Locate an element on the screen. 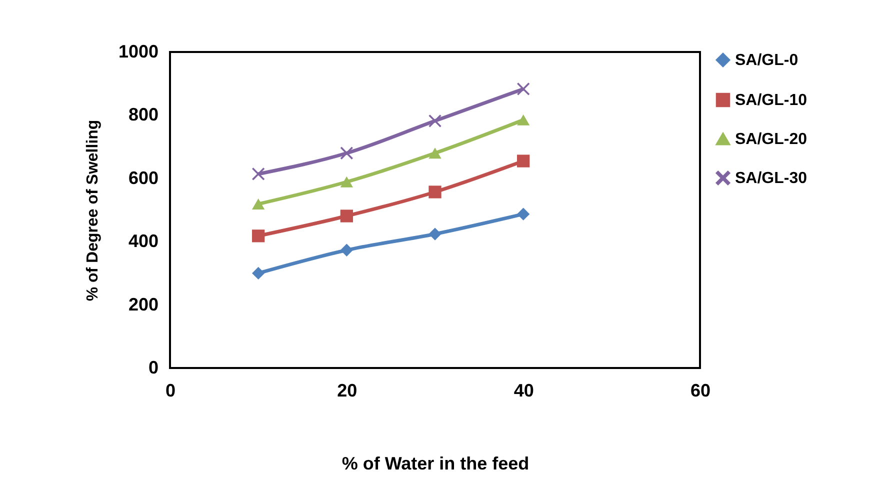  y-tick-label: 0 is located at coordinates (153, 368).